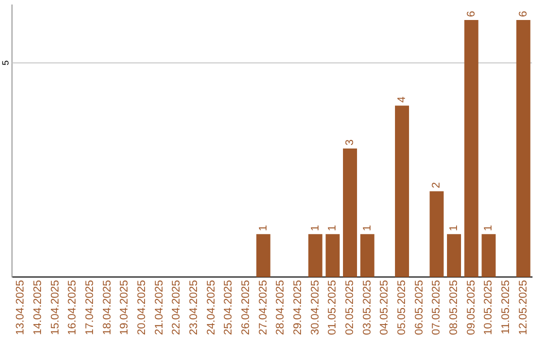  I want to click on data-label: 2, so click(436, 185).